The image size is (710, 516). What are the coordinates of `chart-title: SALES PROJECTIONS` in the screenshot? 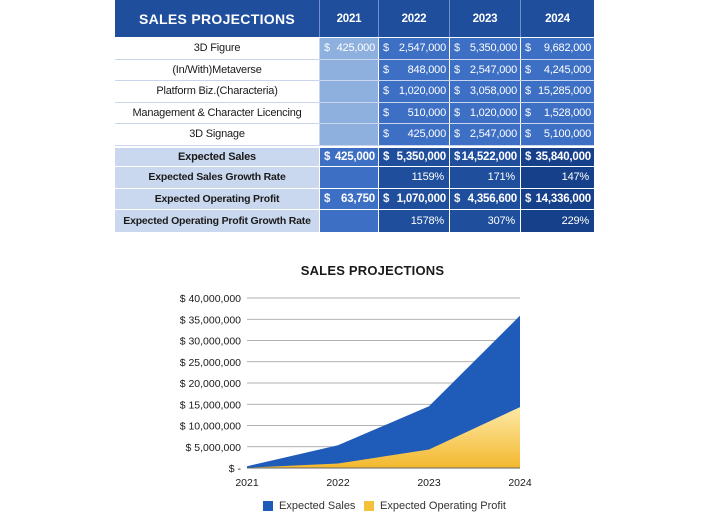 It's located at (372, 270).